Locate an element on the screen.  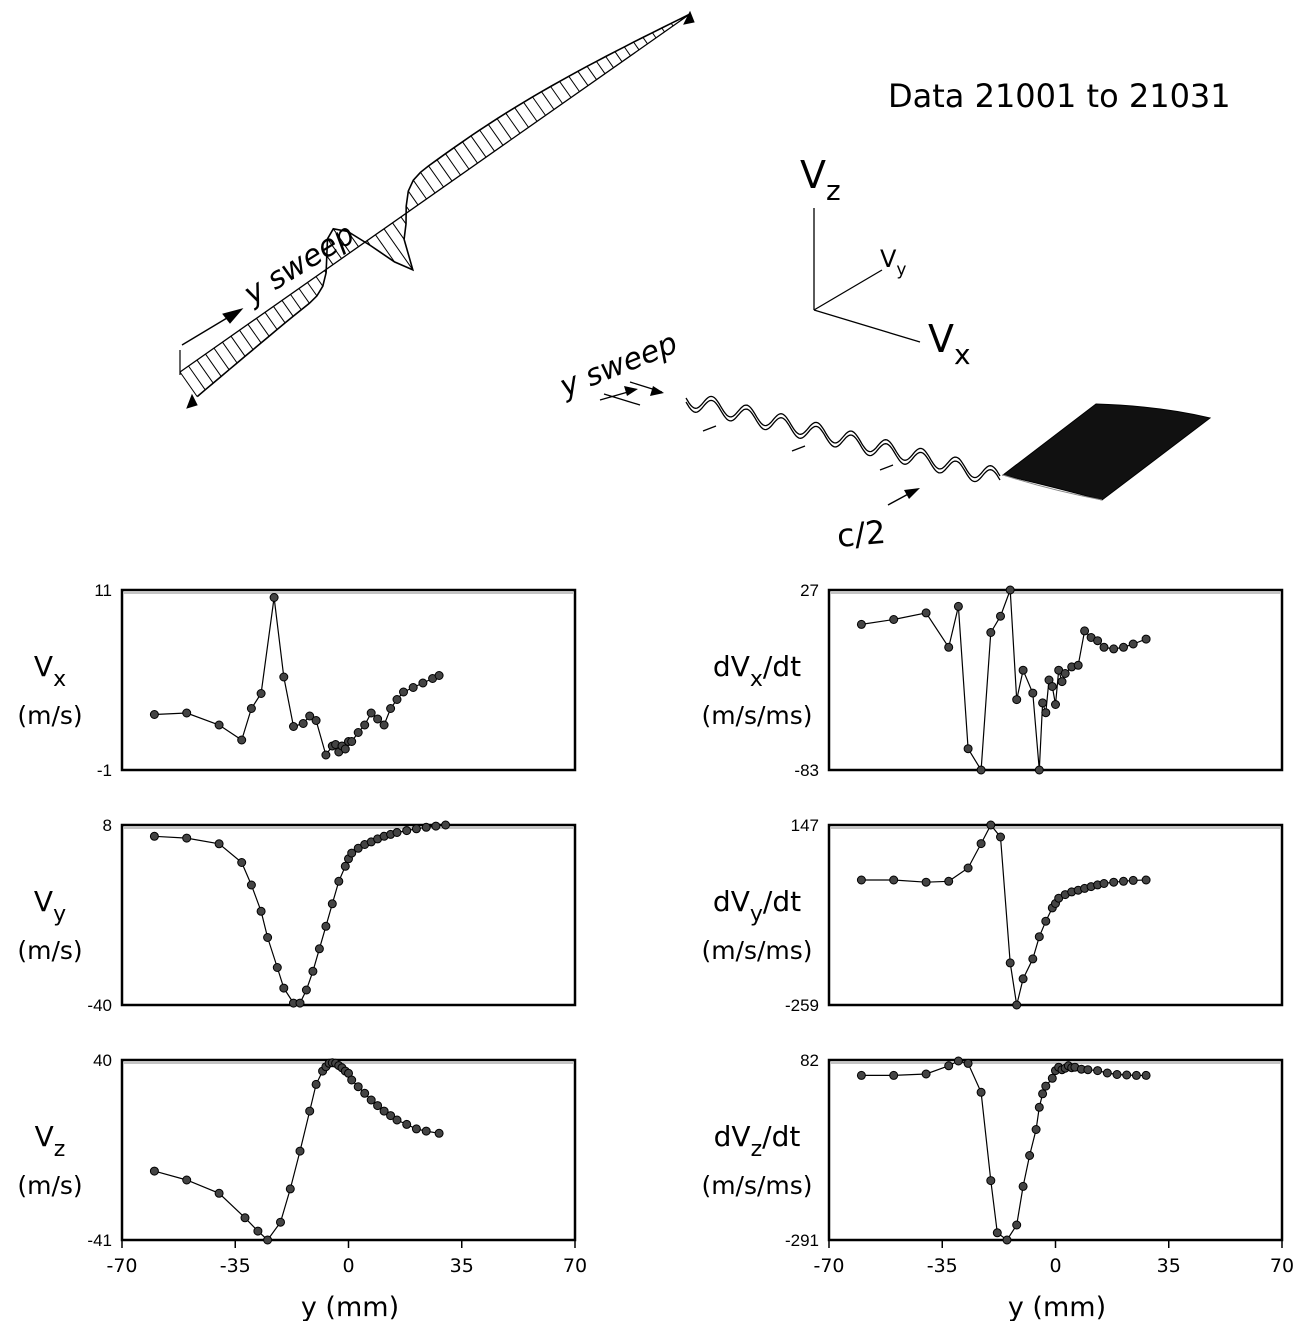
y-tick-bottom: -291 is located at coordinates (802, 1240).